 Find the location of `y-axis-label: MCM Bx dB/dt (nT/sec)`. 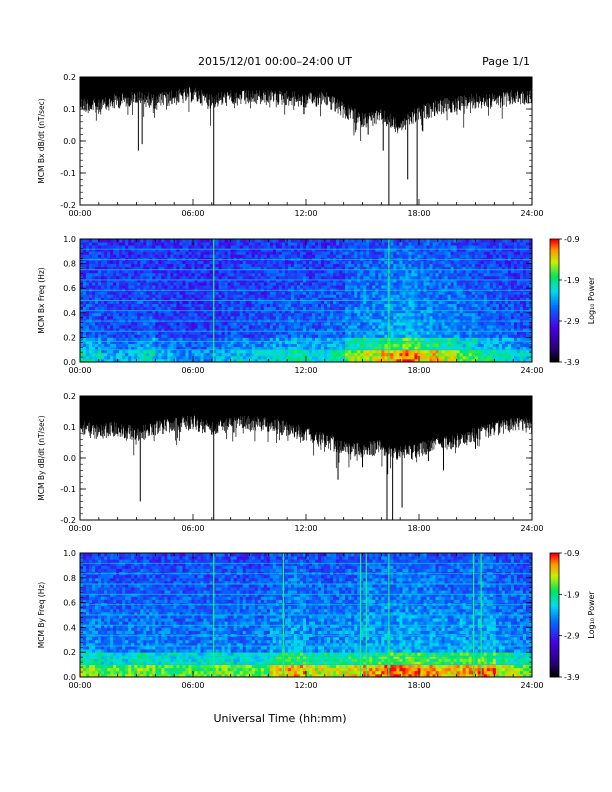

y-axis-label: MCM Bx dB/dt (nT/sec) is located at coordinates (41, 140).